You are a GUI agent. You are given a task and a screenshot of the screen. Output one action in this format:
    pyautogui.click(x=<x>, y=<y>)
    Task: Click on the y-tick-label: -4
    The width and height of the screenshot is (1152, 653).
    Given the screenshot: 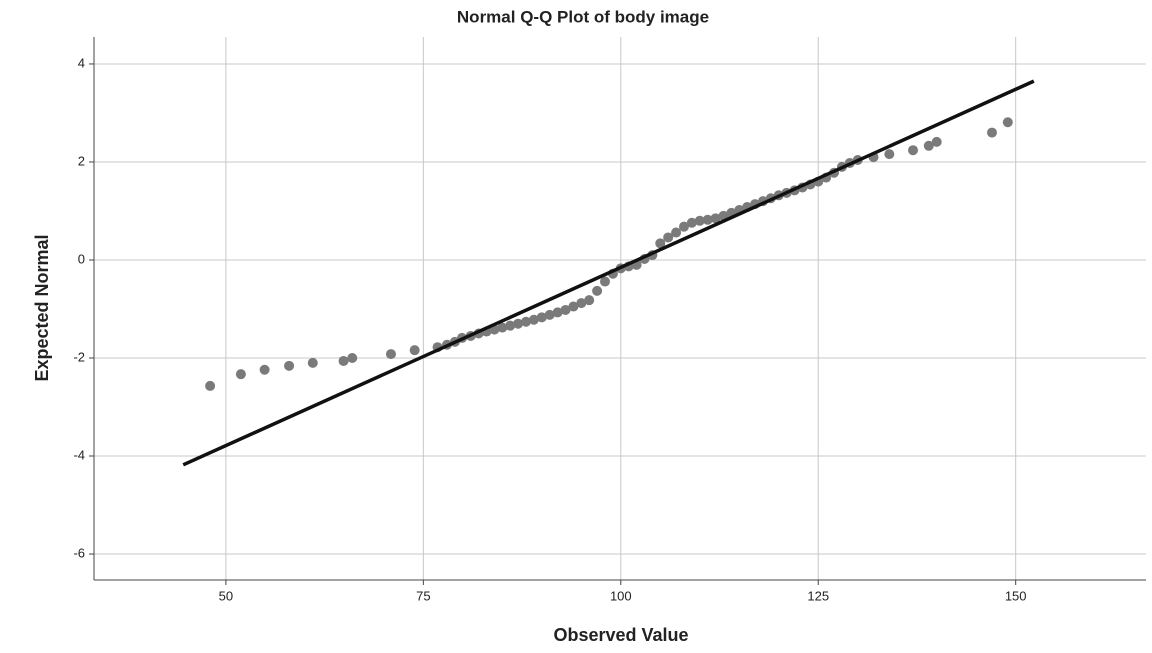 What is the action you would take?
    pyautogui.click(x=79, y=454)
    